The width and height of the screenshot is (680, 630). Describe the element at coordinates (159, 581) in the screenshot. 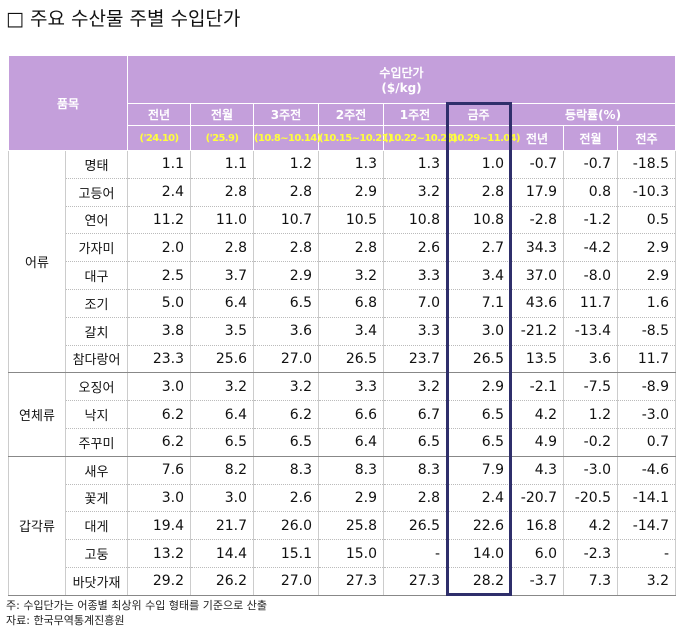

I see `value-cell: 29.2` at that location.